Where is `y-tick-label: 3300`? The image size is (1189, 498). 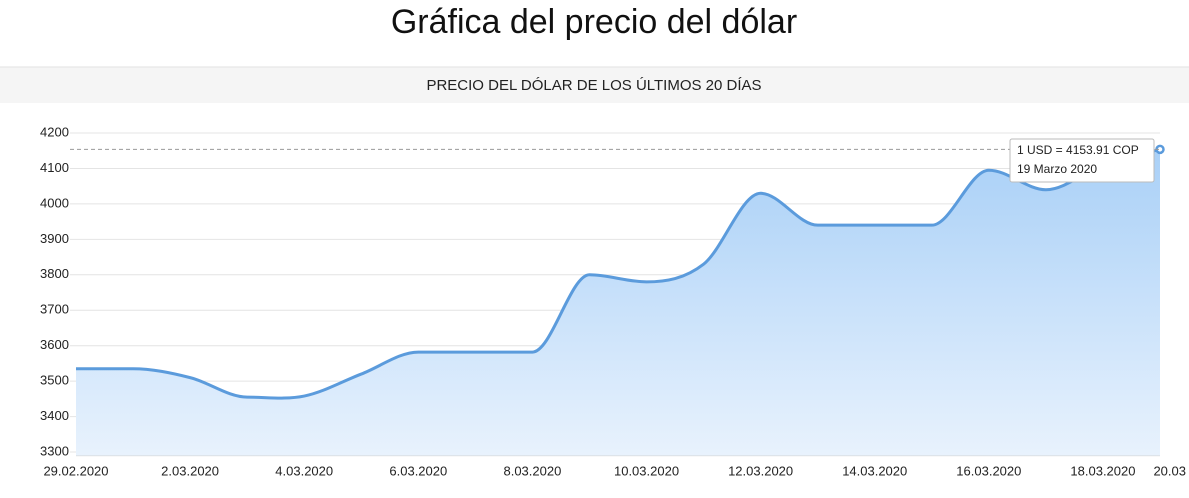
y-tick-label: 3300 is located at coordinates (54, 450).